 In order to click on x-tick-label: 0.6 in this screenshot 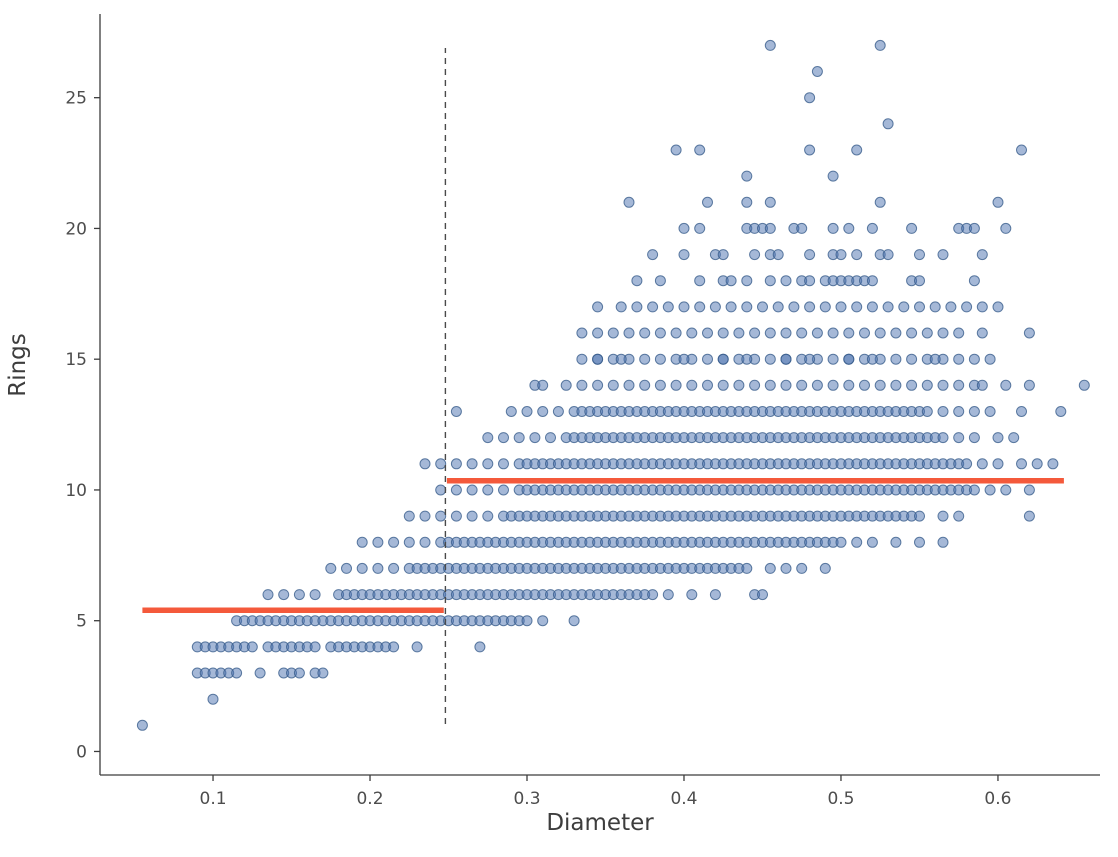, I will do `click(997, 799)`.